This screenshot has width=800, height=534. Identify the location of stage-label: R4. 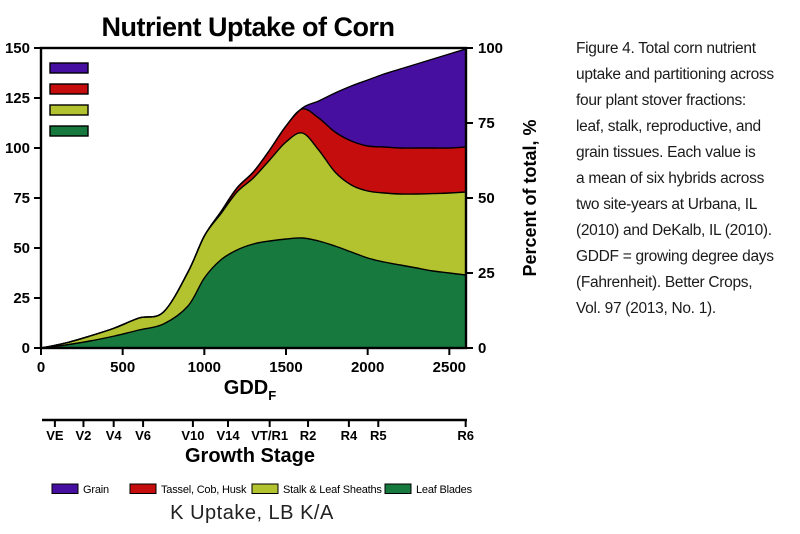
(349, 435).